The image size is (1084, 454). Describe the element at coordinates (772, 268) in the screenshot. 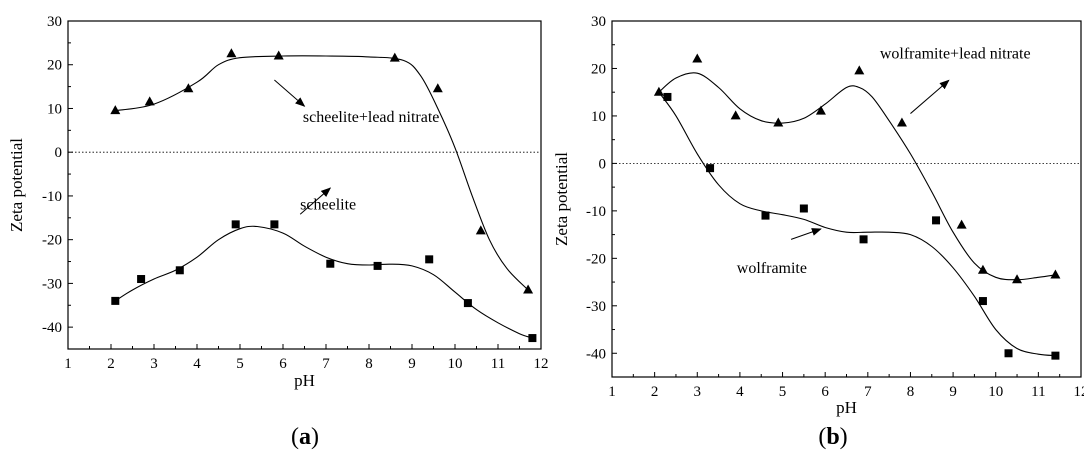

I see `series-annotation-label: wolframite` at that location.